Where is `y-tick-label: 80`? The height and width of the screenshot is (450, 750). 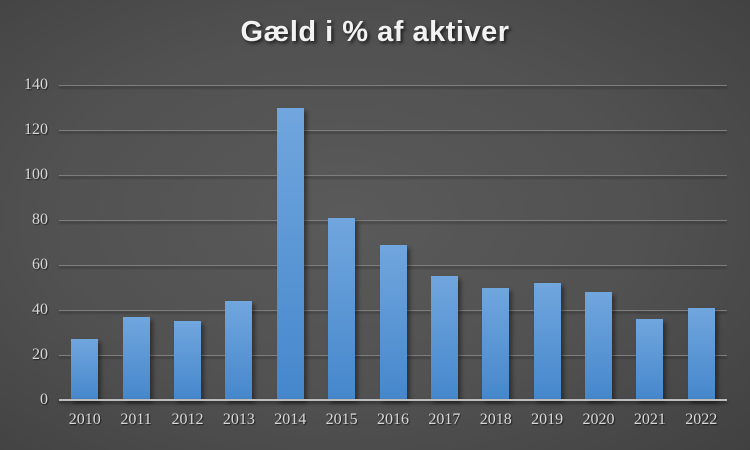
y-tick-label: 80 is located at coordinates (40, 219).